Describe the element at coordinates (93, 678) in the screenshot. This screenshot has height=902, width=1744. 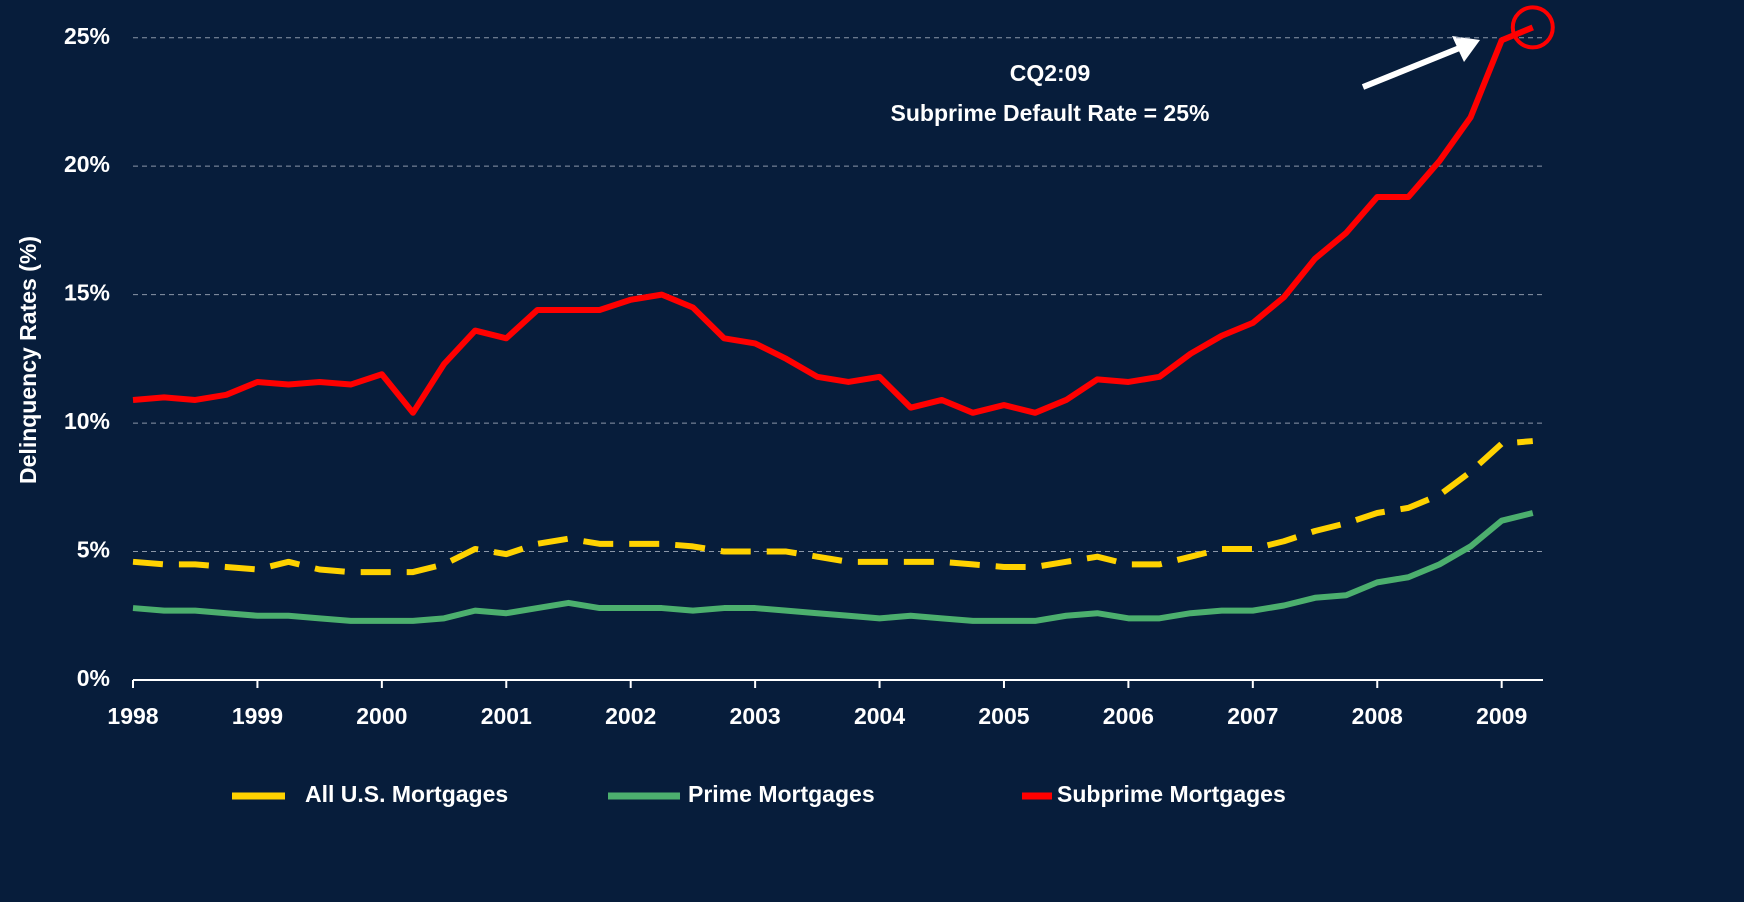
I see `y-tick-label: 0%` at that location.